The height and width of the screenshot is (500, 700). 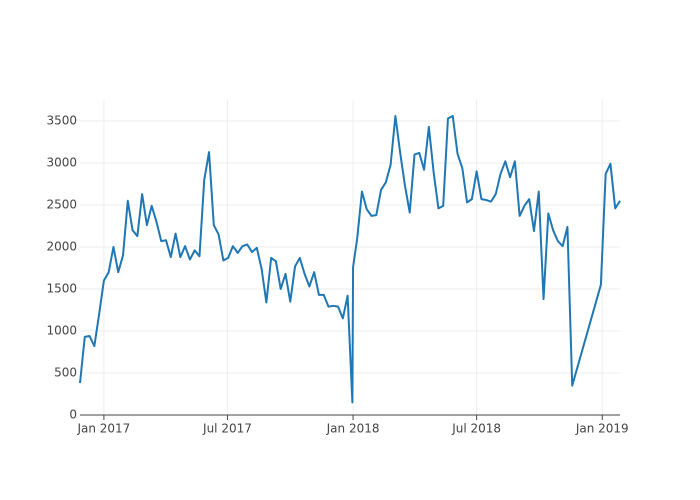 I want to click on x-tick-label: Jan 2017, so click(x=103, y=429).